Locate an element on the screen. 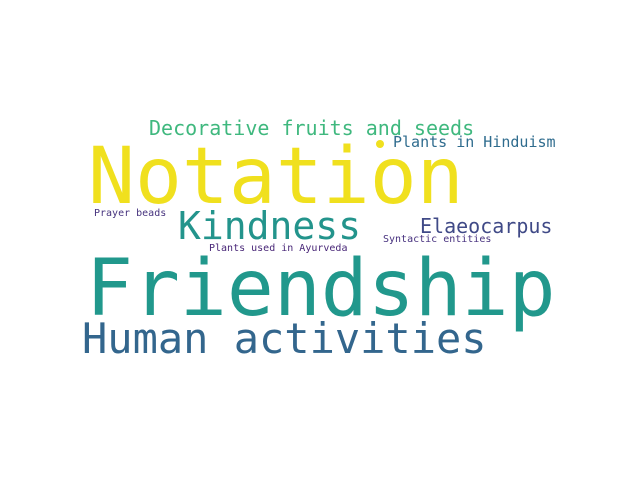  word-kindness: Kindness is located at coordinates (270, 226).